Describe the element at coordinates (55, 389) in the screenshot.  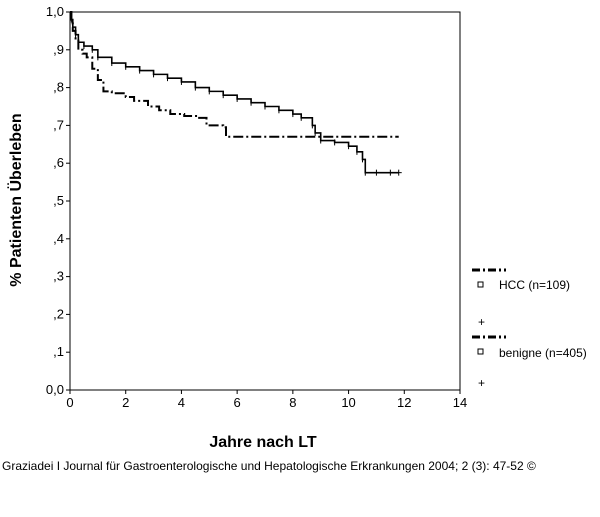
I see `y-tick-label: 0,0` at that location.